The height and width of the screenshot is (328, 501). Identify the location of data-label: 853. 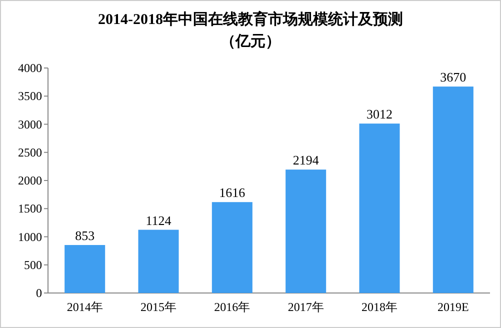
(85, 236).